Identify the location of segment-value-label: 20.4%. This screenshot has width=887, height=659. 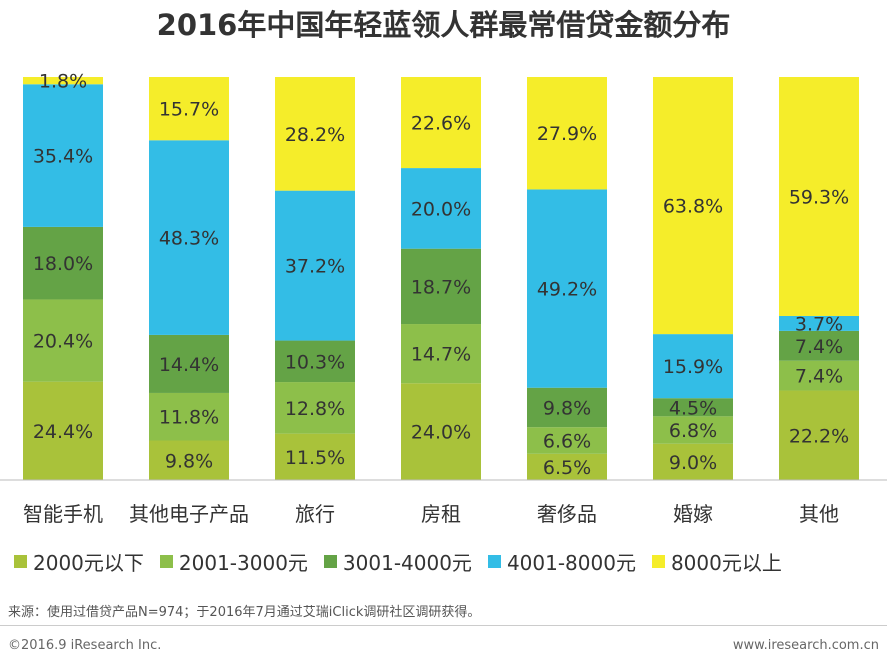
(63, 342).